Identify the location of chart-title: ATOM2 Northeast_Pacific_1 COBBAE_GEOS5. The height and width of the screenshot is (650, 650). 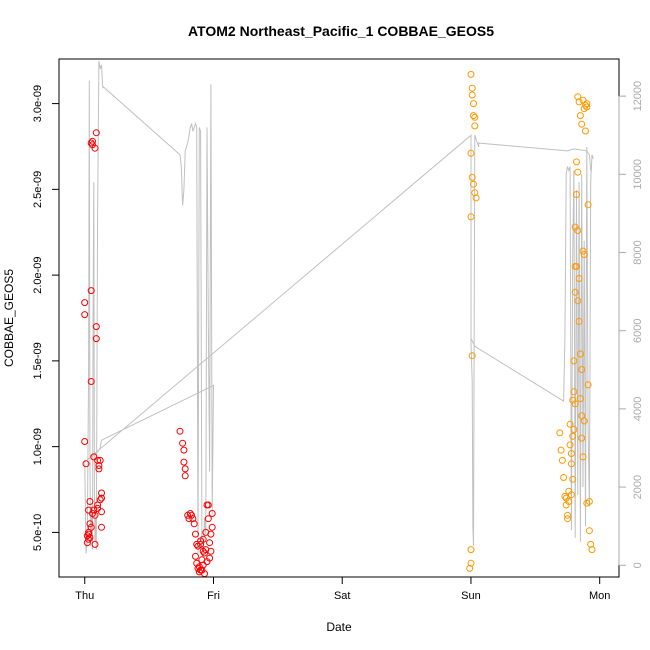
(341, 31).